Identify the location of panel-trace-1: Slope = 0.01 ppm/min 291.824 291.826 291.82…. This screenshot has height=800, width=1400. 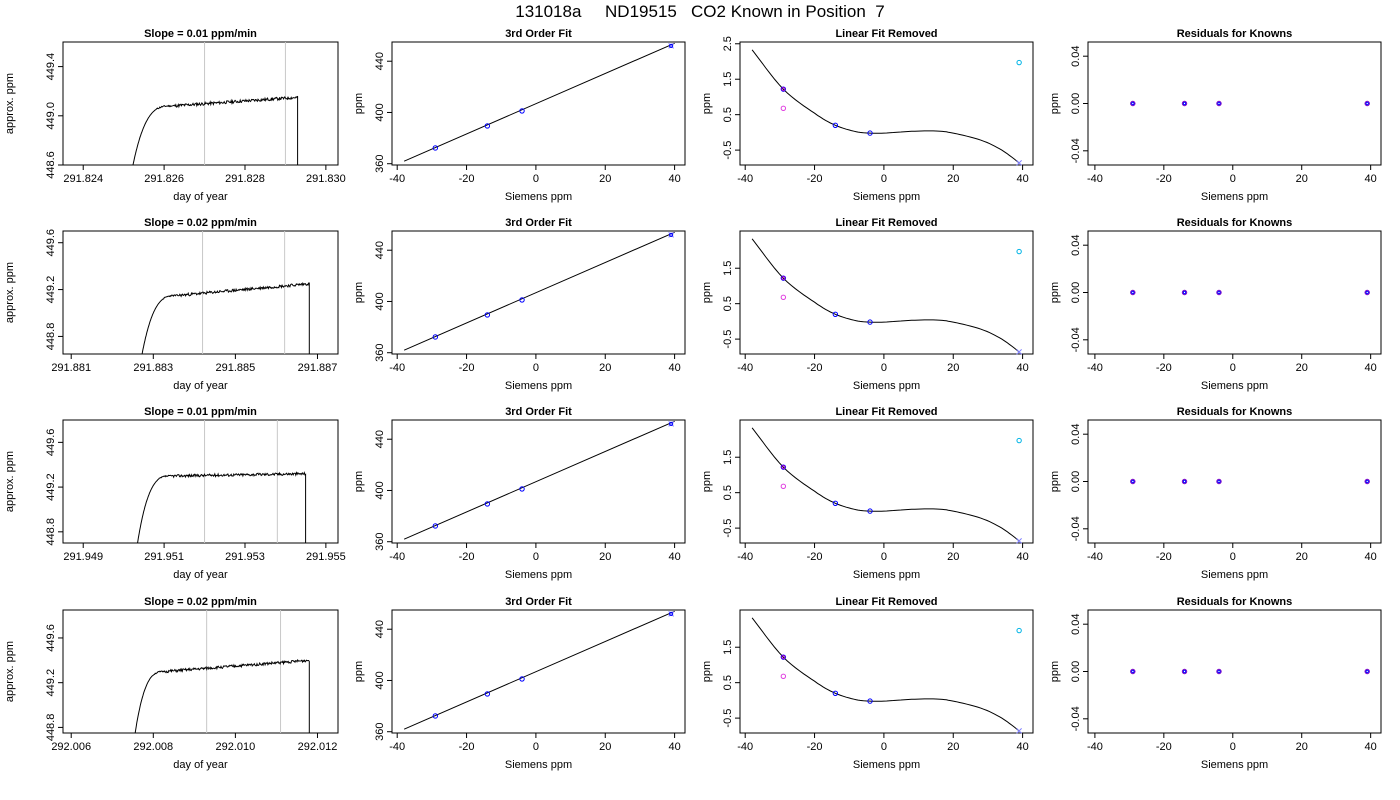
(175, 115).